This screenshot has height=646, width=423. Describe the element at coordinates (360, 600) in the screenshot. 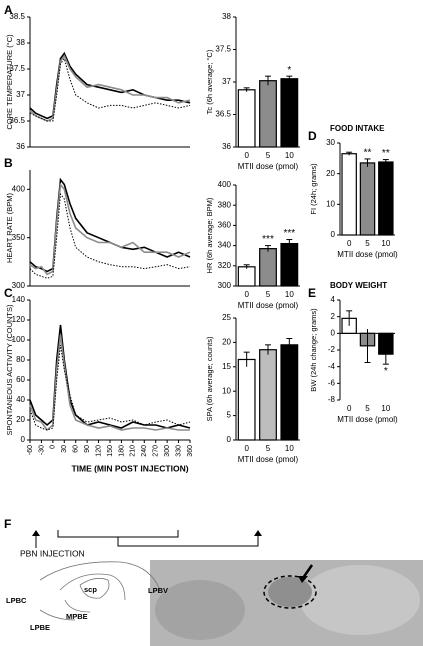

I see `histology-texture` at that location.